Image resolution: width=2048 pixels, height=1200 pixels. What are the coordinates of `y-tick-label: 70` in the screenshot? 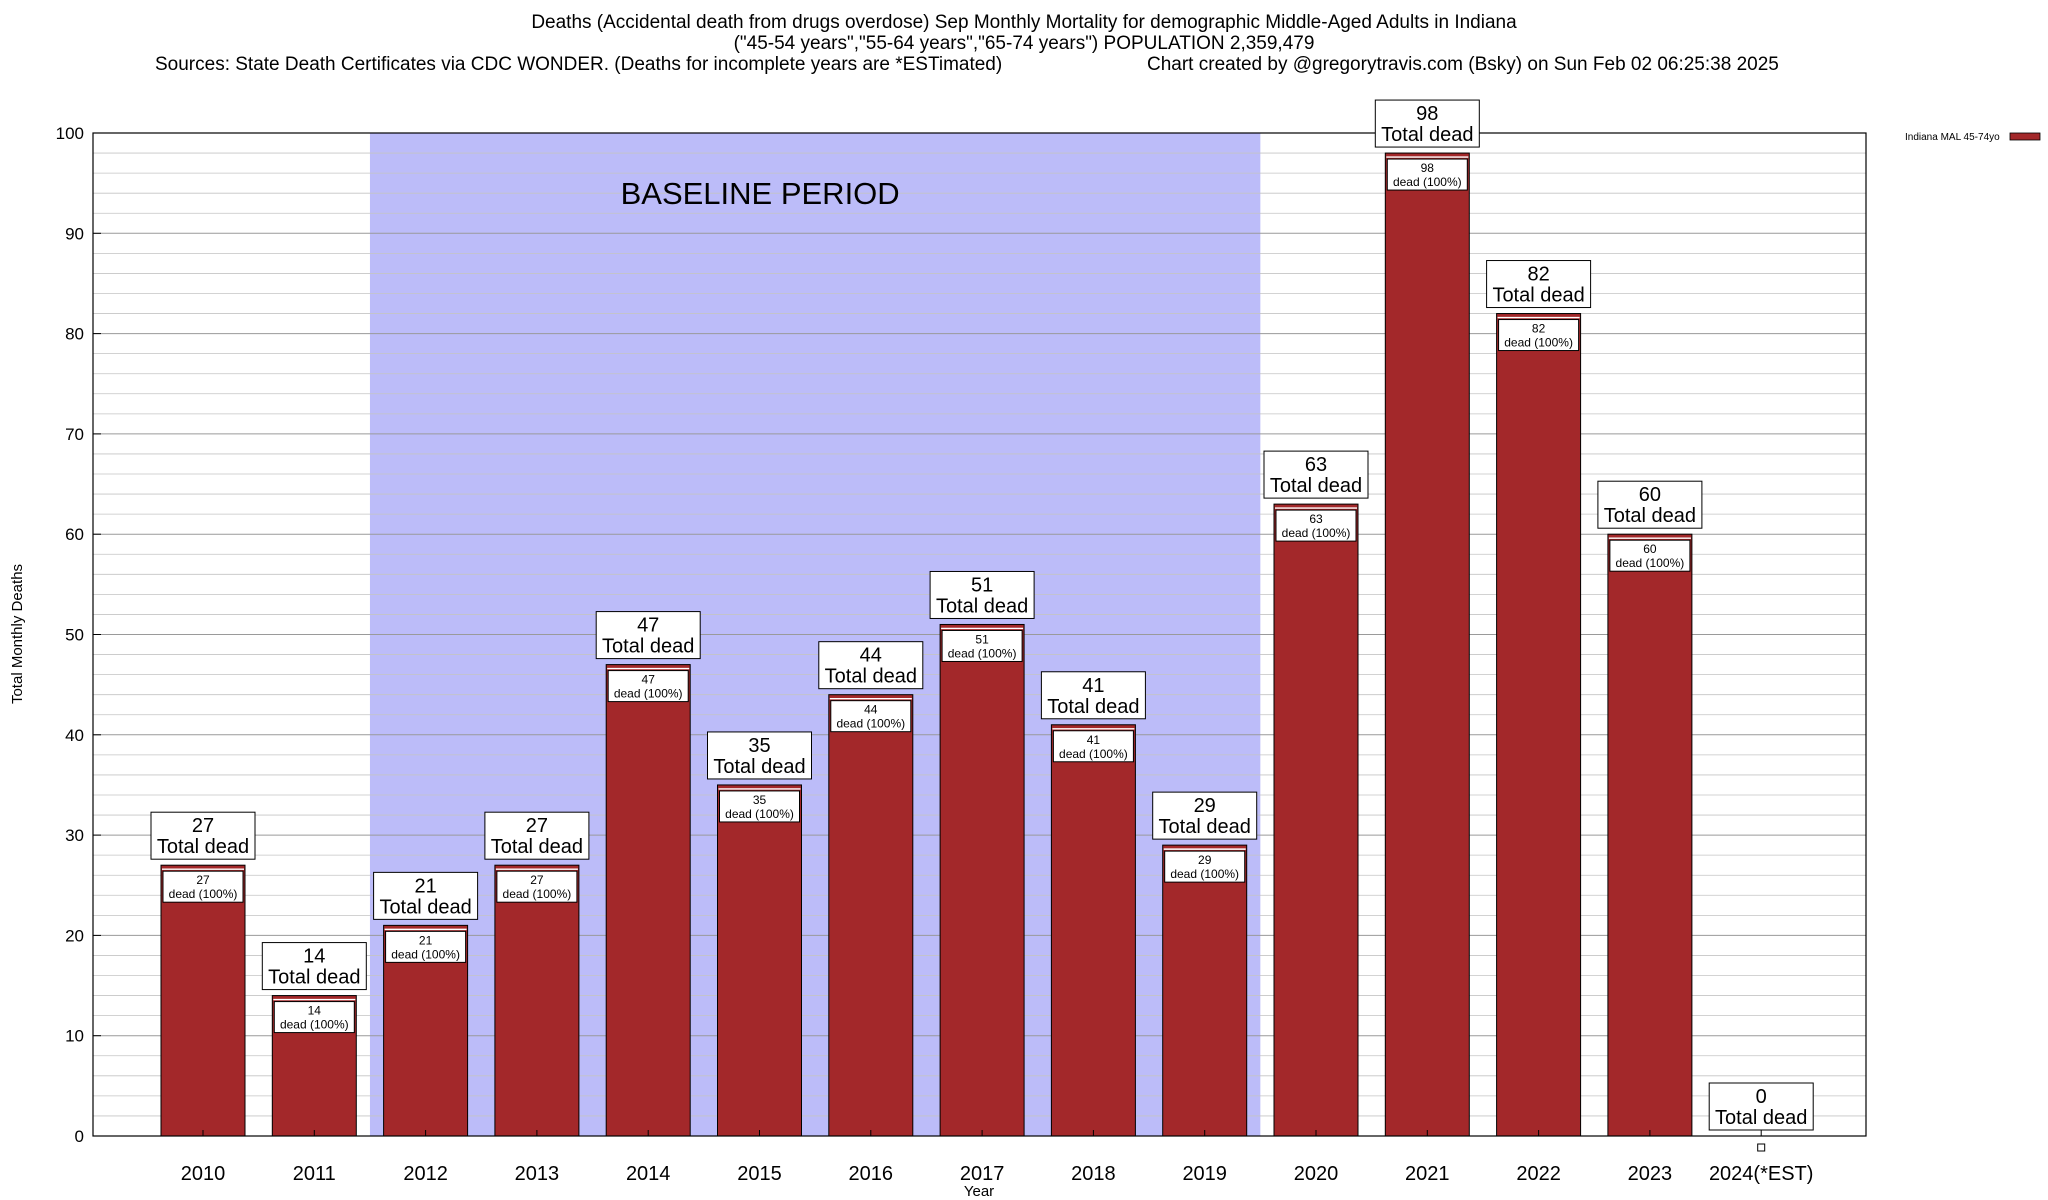 It's located at (74, 434).